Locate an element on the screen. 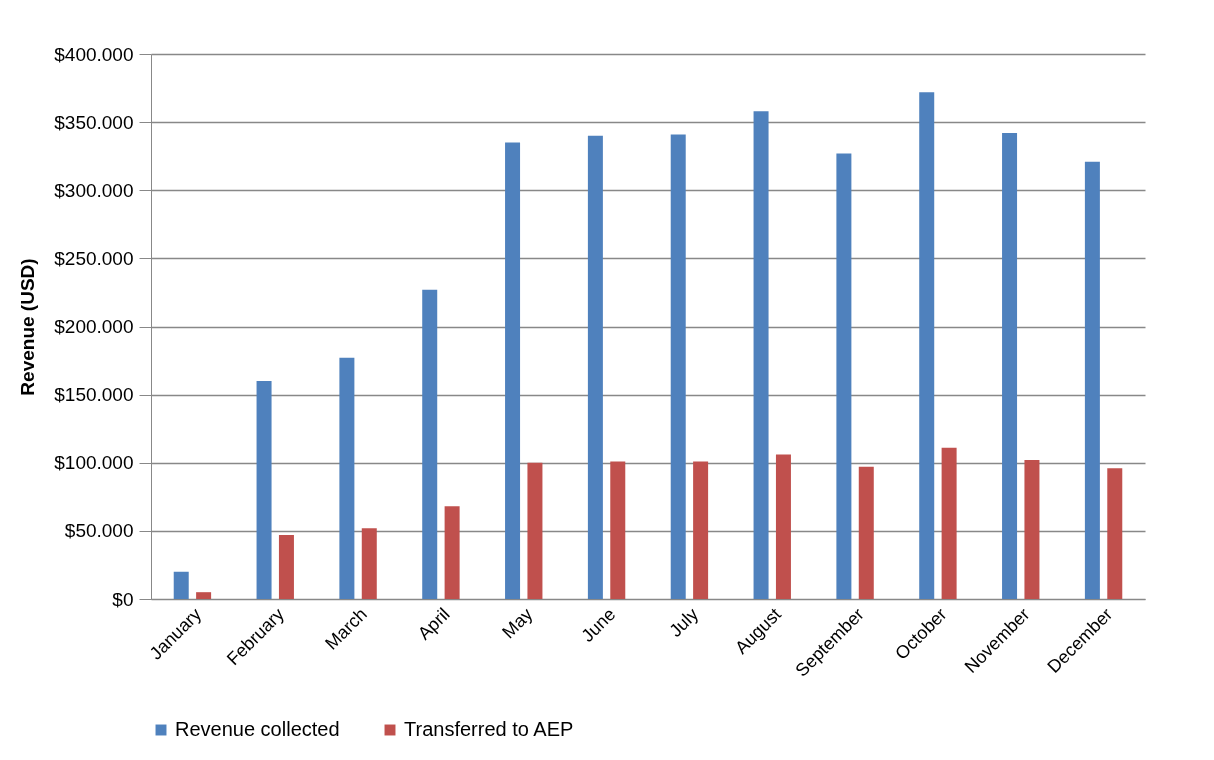  legend-label: Transferred to AEP is located at coordinates (489, 729).